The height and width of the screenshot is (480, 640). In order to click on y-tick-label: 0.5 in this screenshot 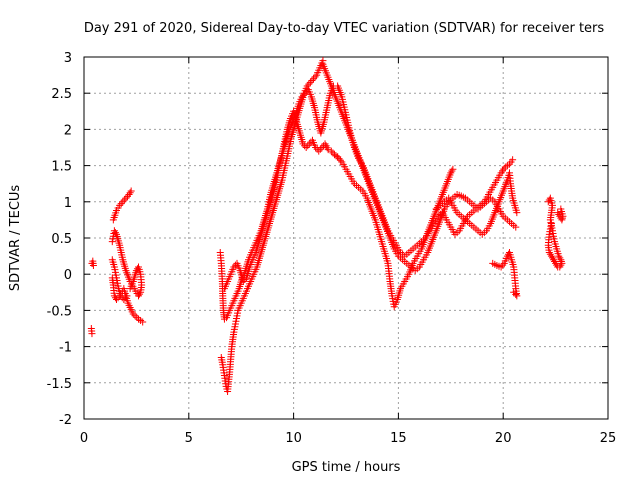, I will do `click(61, 239)`.